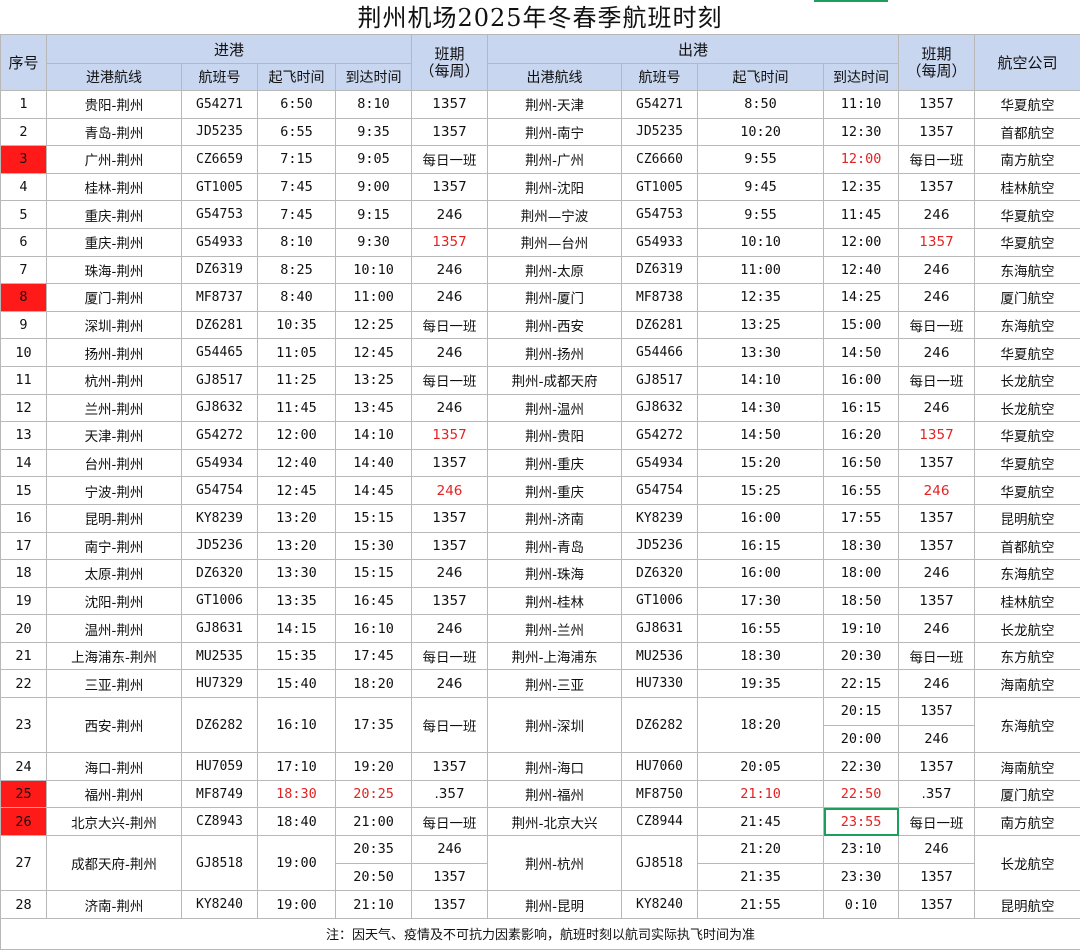 The height and width of the screenshot is (952, 1080). Describe the element at coordinates (219, 104) in the screenshot. I see `arr-flight-cell: G54271` at that location.